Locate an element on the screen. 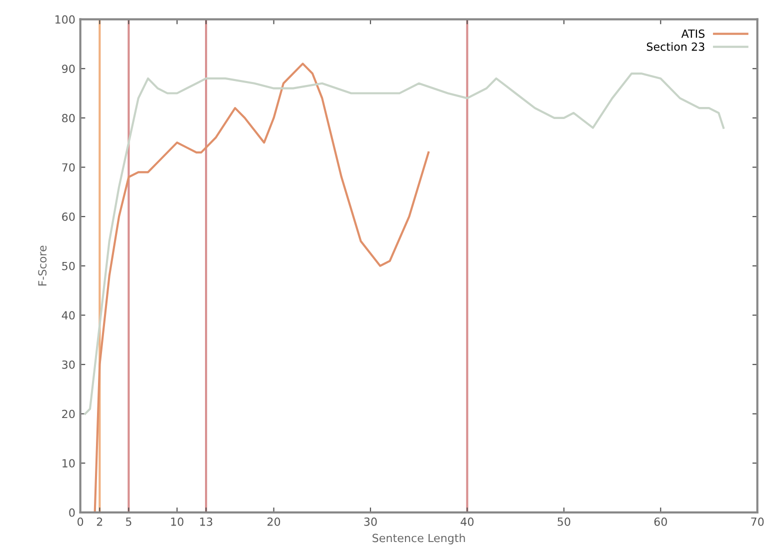 The width and height of the screenshot is (765, 551). x-tick-label: 30 is located at coordinates (370, 521).